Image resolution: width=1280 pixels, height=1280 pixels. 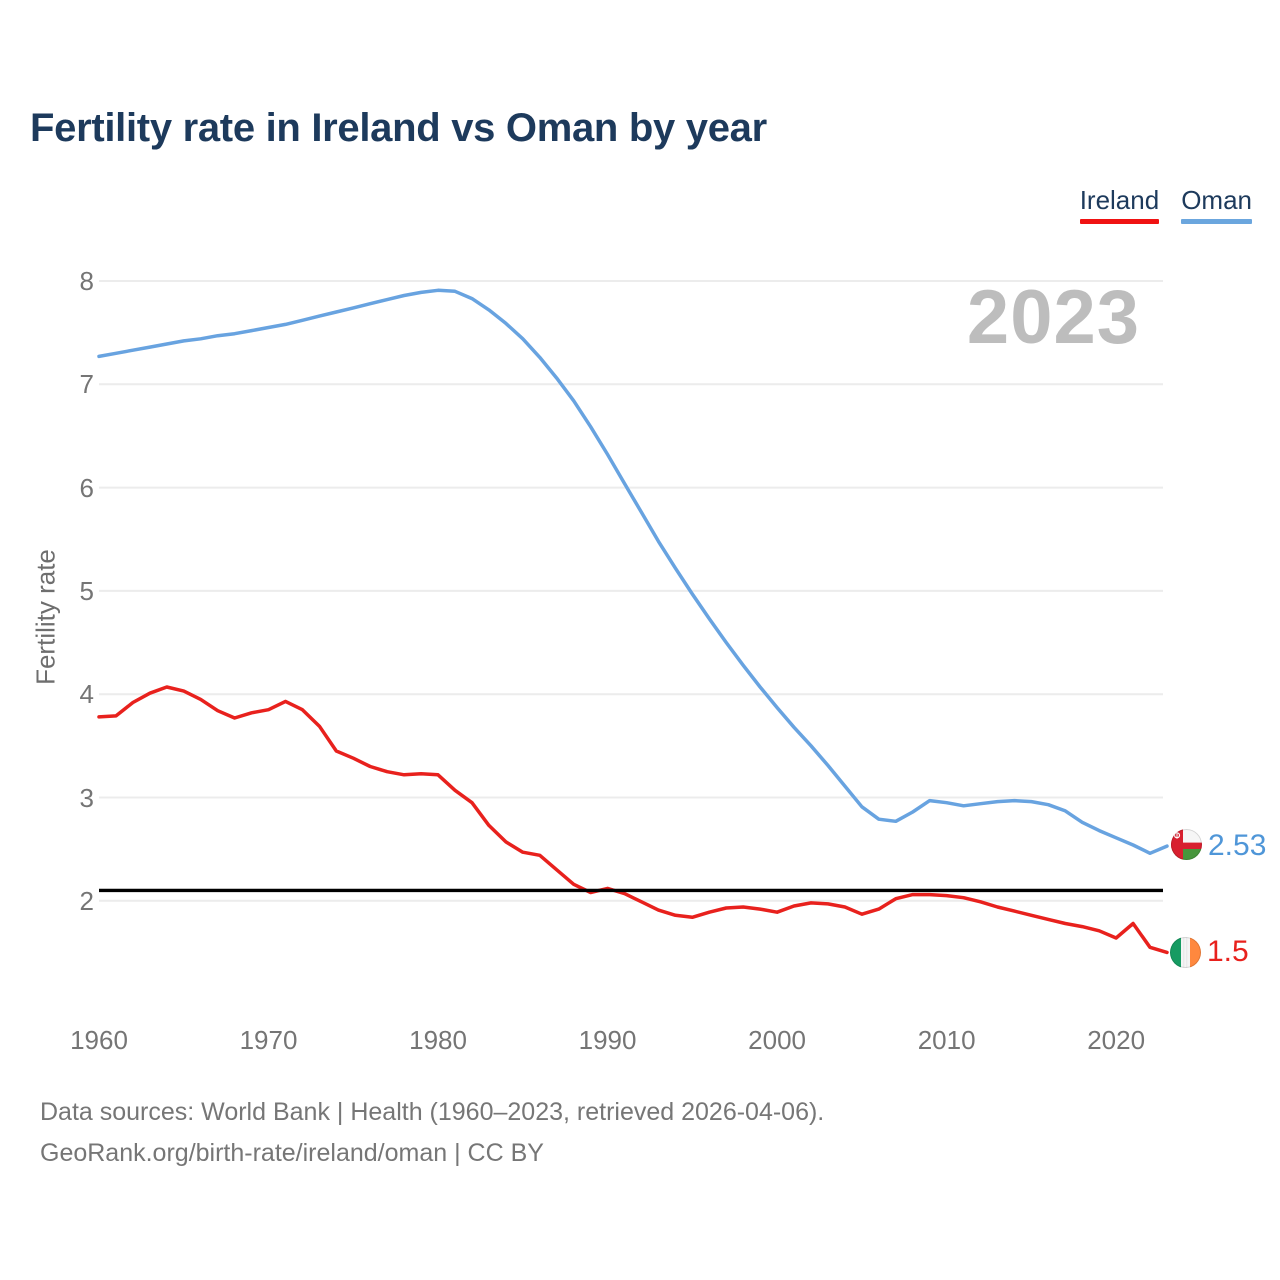 What do you see at coordinates (1216, 221) in the screenshot?
I see `legend-swatch-oman` at bounding box center [1216, 221].